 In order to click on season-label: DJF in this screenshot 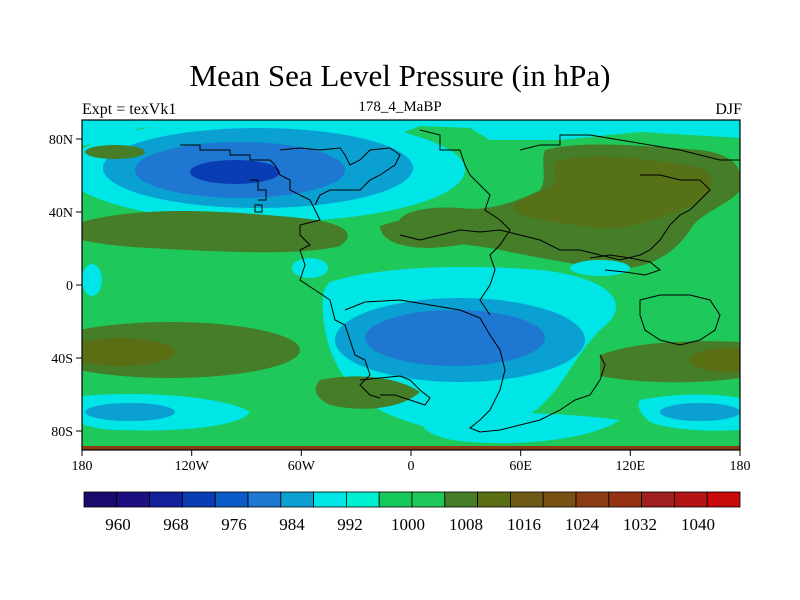, I will do `click(728, 109)`.